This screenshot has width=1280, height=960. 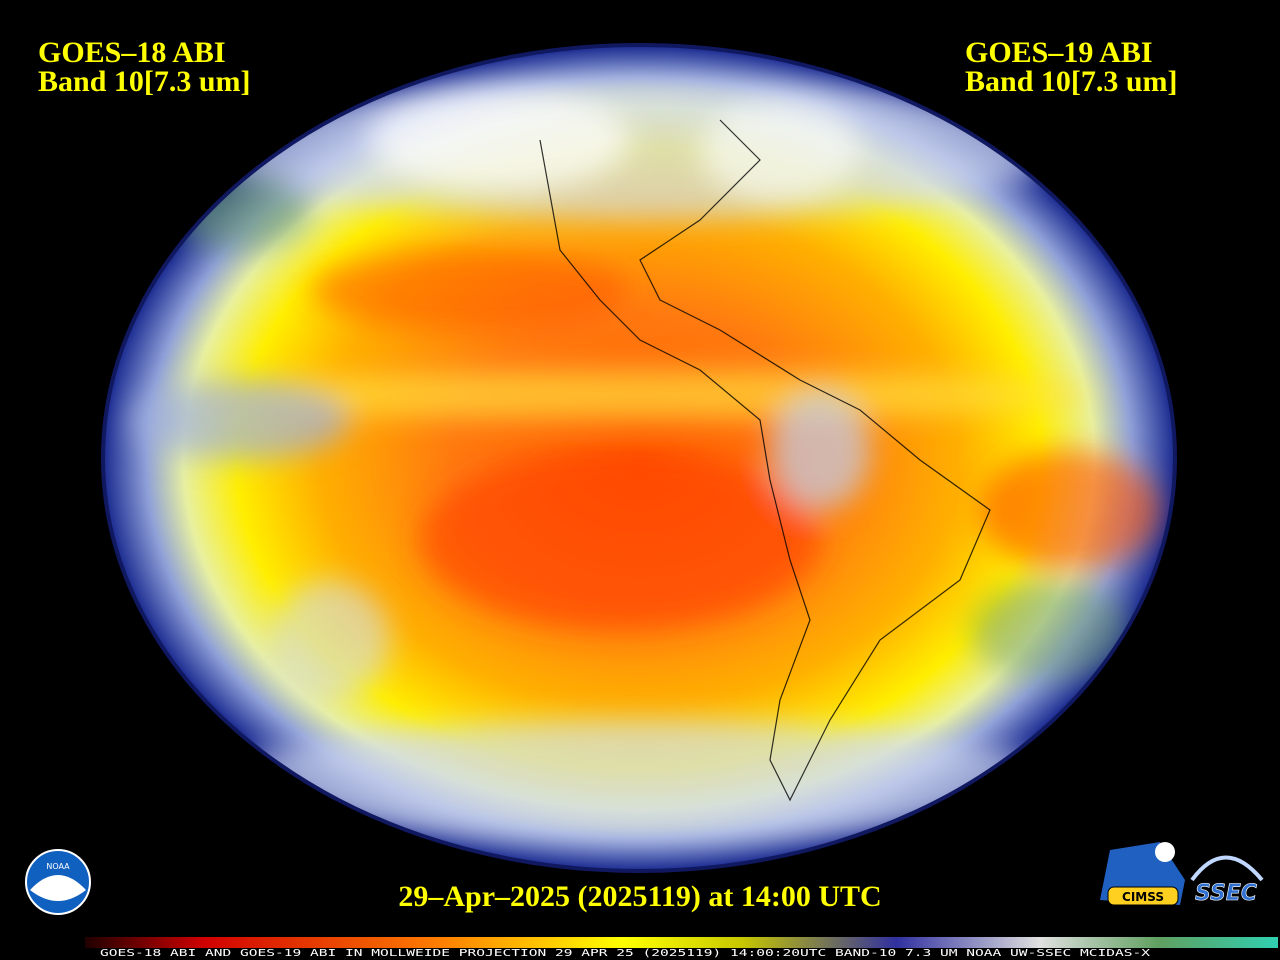 What do you see at coordinates (1071, 81) in the screenshot?
I see `right-band: Band 10[7.3 um]` at bounding box center [1071, 81].